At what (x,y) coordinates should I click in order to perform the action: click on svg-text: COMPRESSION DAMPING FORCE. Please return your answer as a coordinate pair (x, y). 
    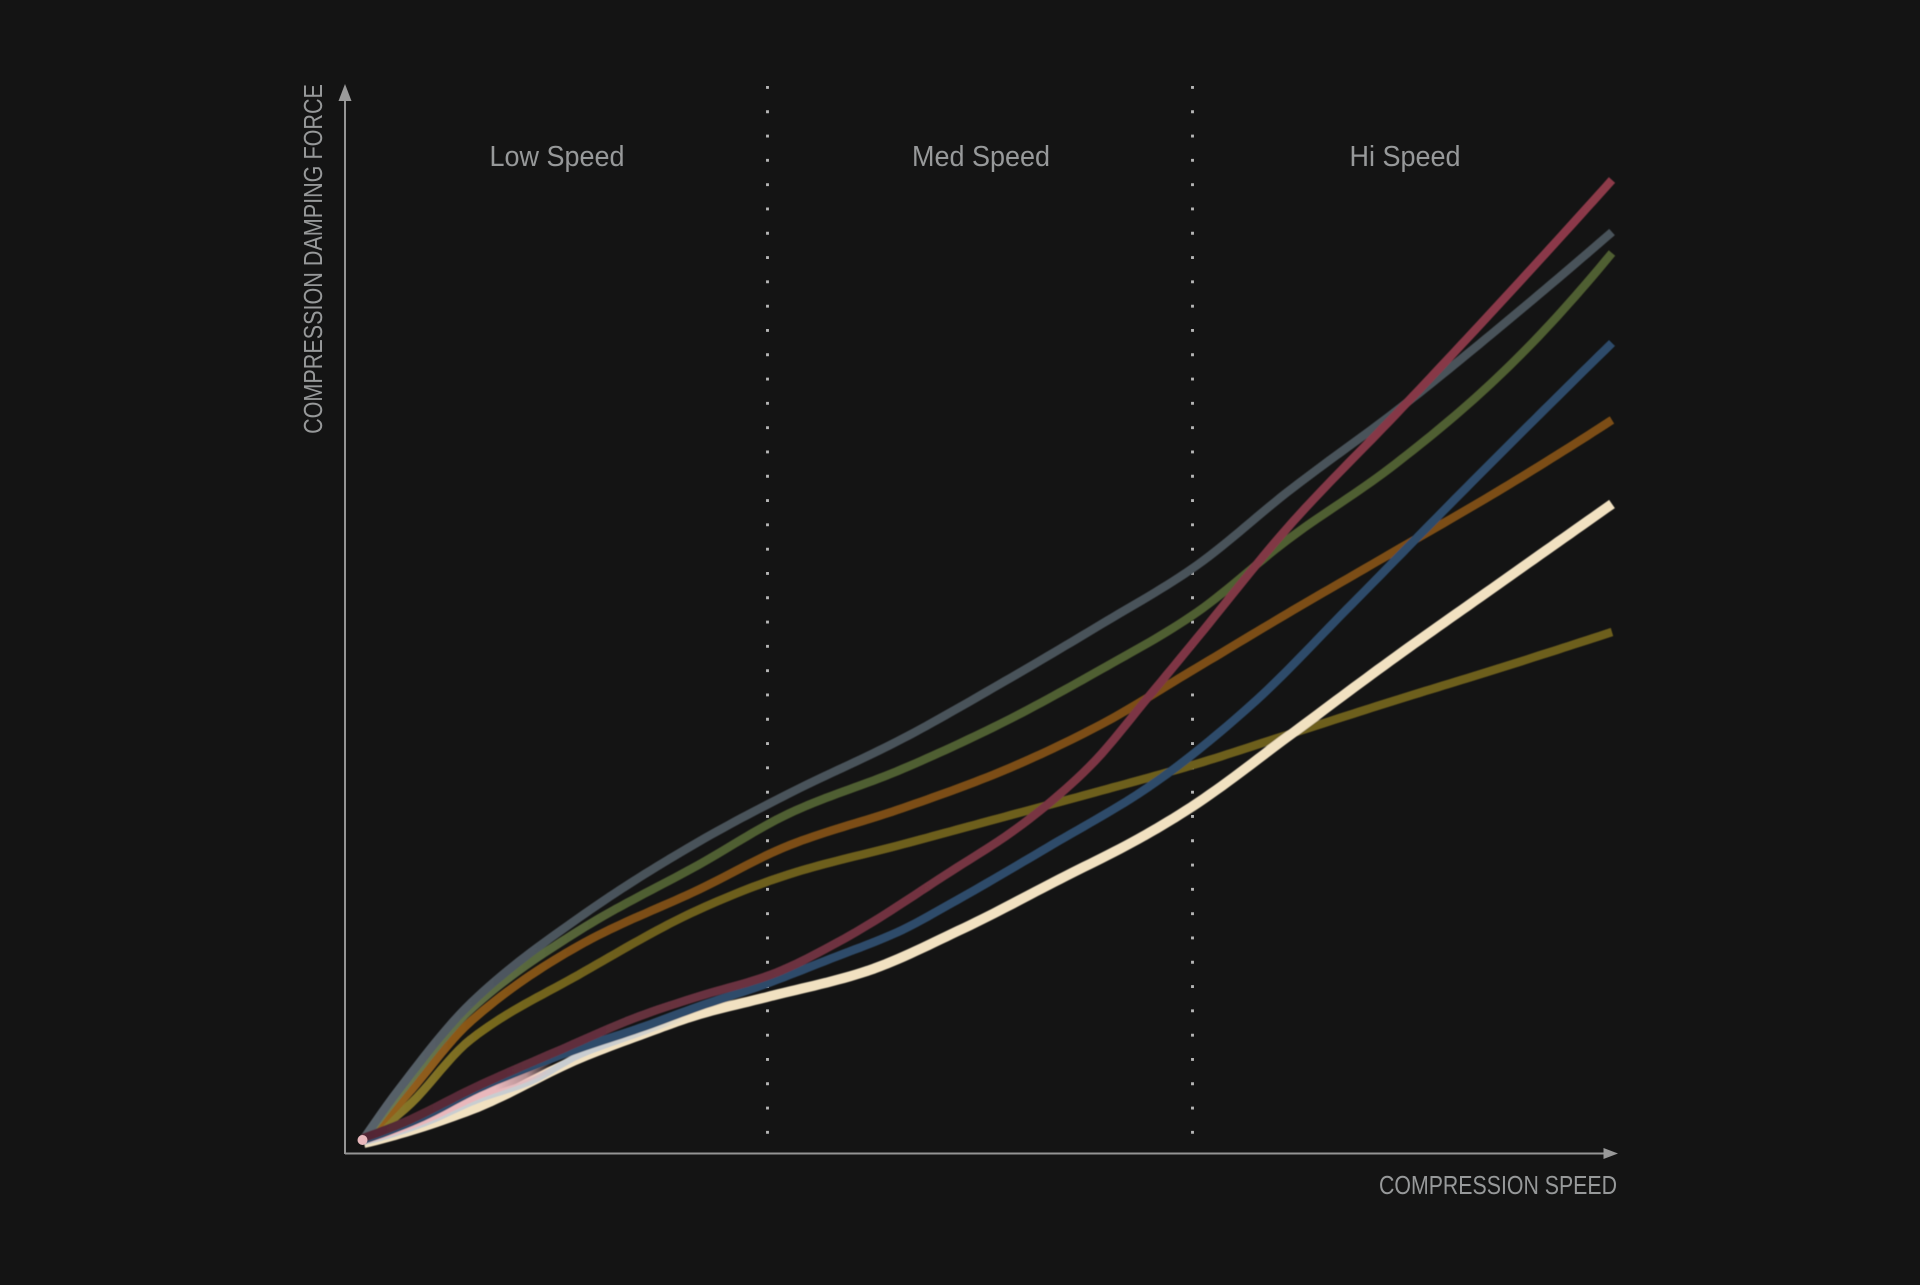
    Looking at the image, I should click on (313, 259).